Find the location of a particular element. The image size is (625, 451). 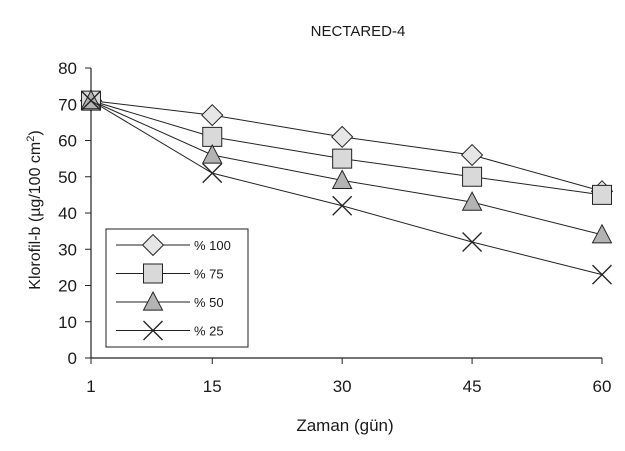

legend-label: % 100 is located at coordinates (212, 245).